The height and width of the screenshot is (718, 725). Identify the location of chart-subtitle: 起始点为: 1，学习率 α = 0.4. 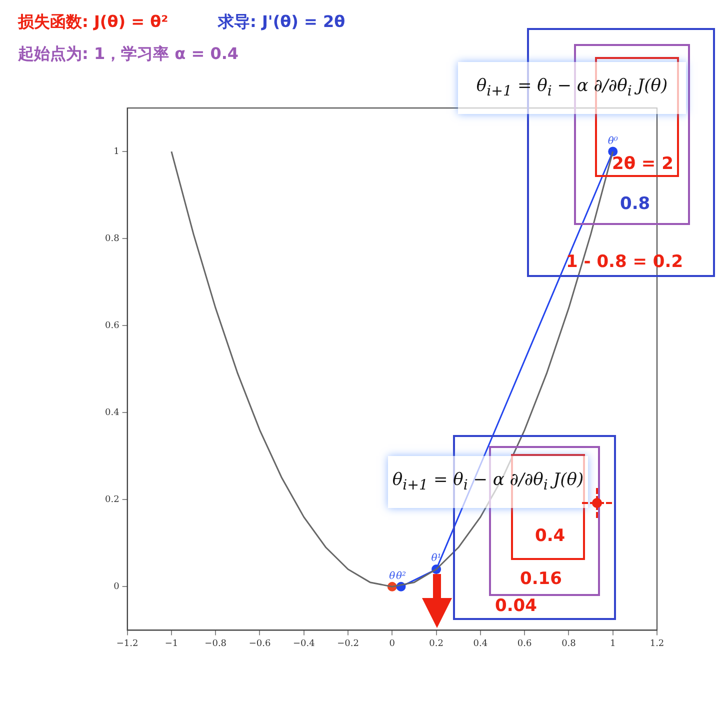
(128, 54).